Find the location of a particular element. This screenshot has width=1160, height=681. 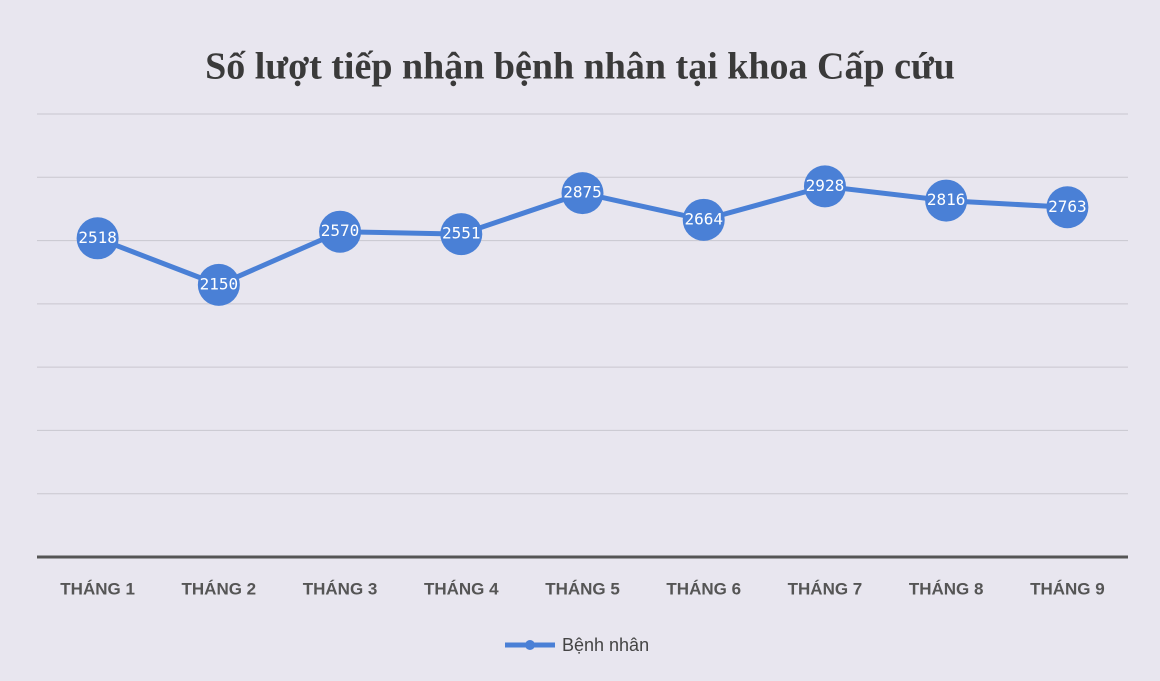

data-label: 2928 is located at coordinates (825, 185).